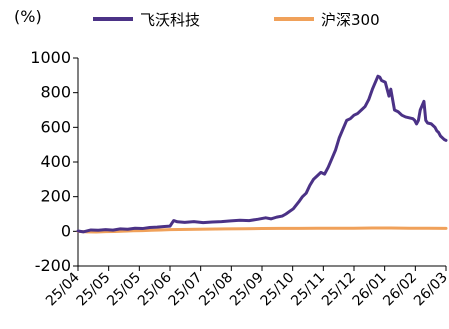  I want to click on y-tick-label: -200, so click(53, 265).